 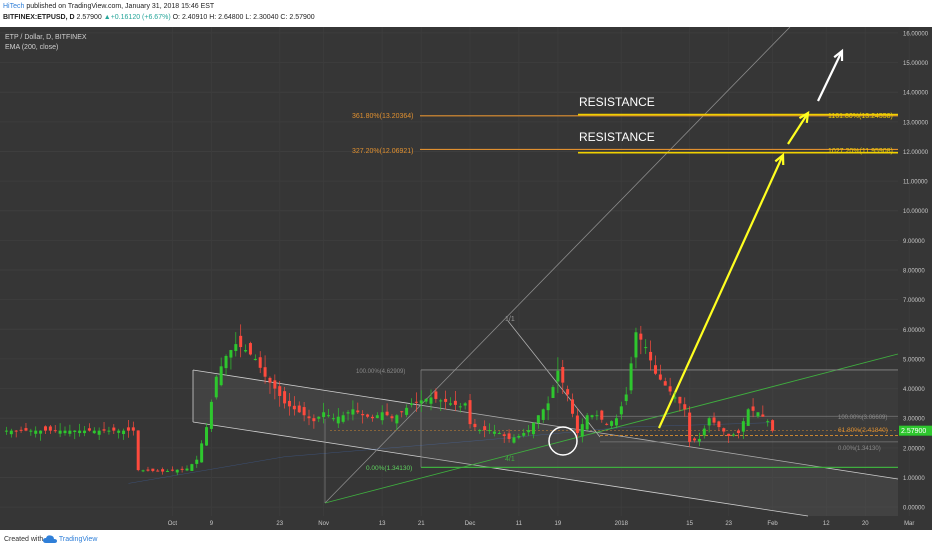 What do you see at coordinates (14, 6) in the screenshot?
I see `author-link: HiTech` at bounding box center [14, 6].